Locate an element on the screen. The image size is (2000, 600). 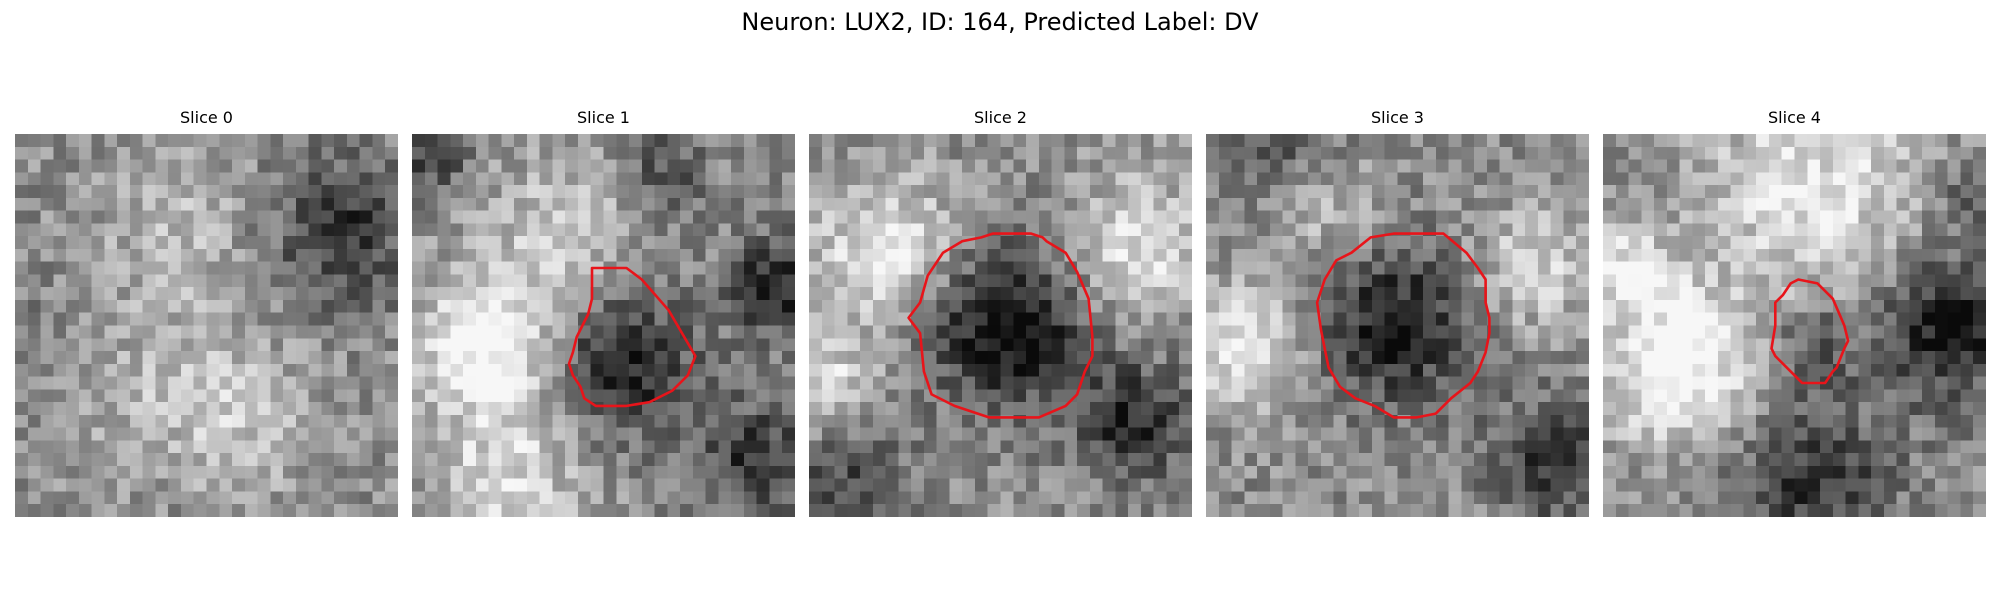
slice-0-pixels is located at coordinates (206, 325).